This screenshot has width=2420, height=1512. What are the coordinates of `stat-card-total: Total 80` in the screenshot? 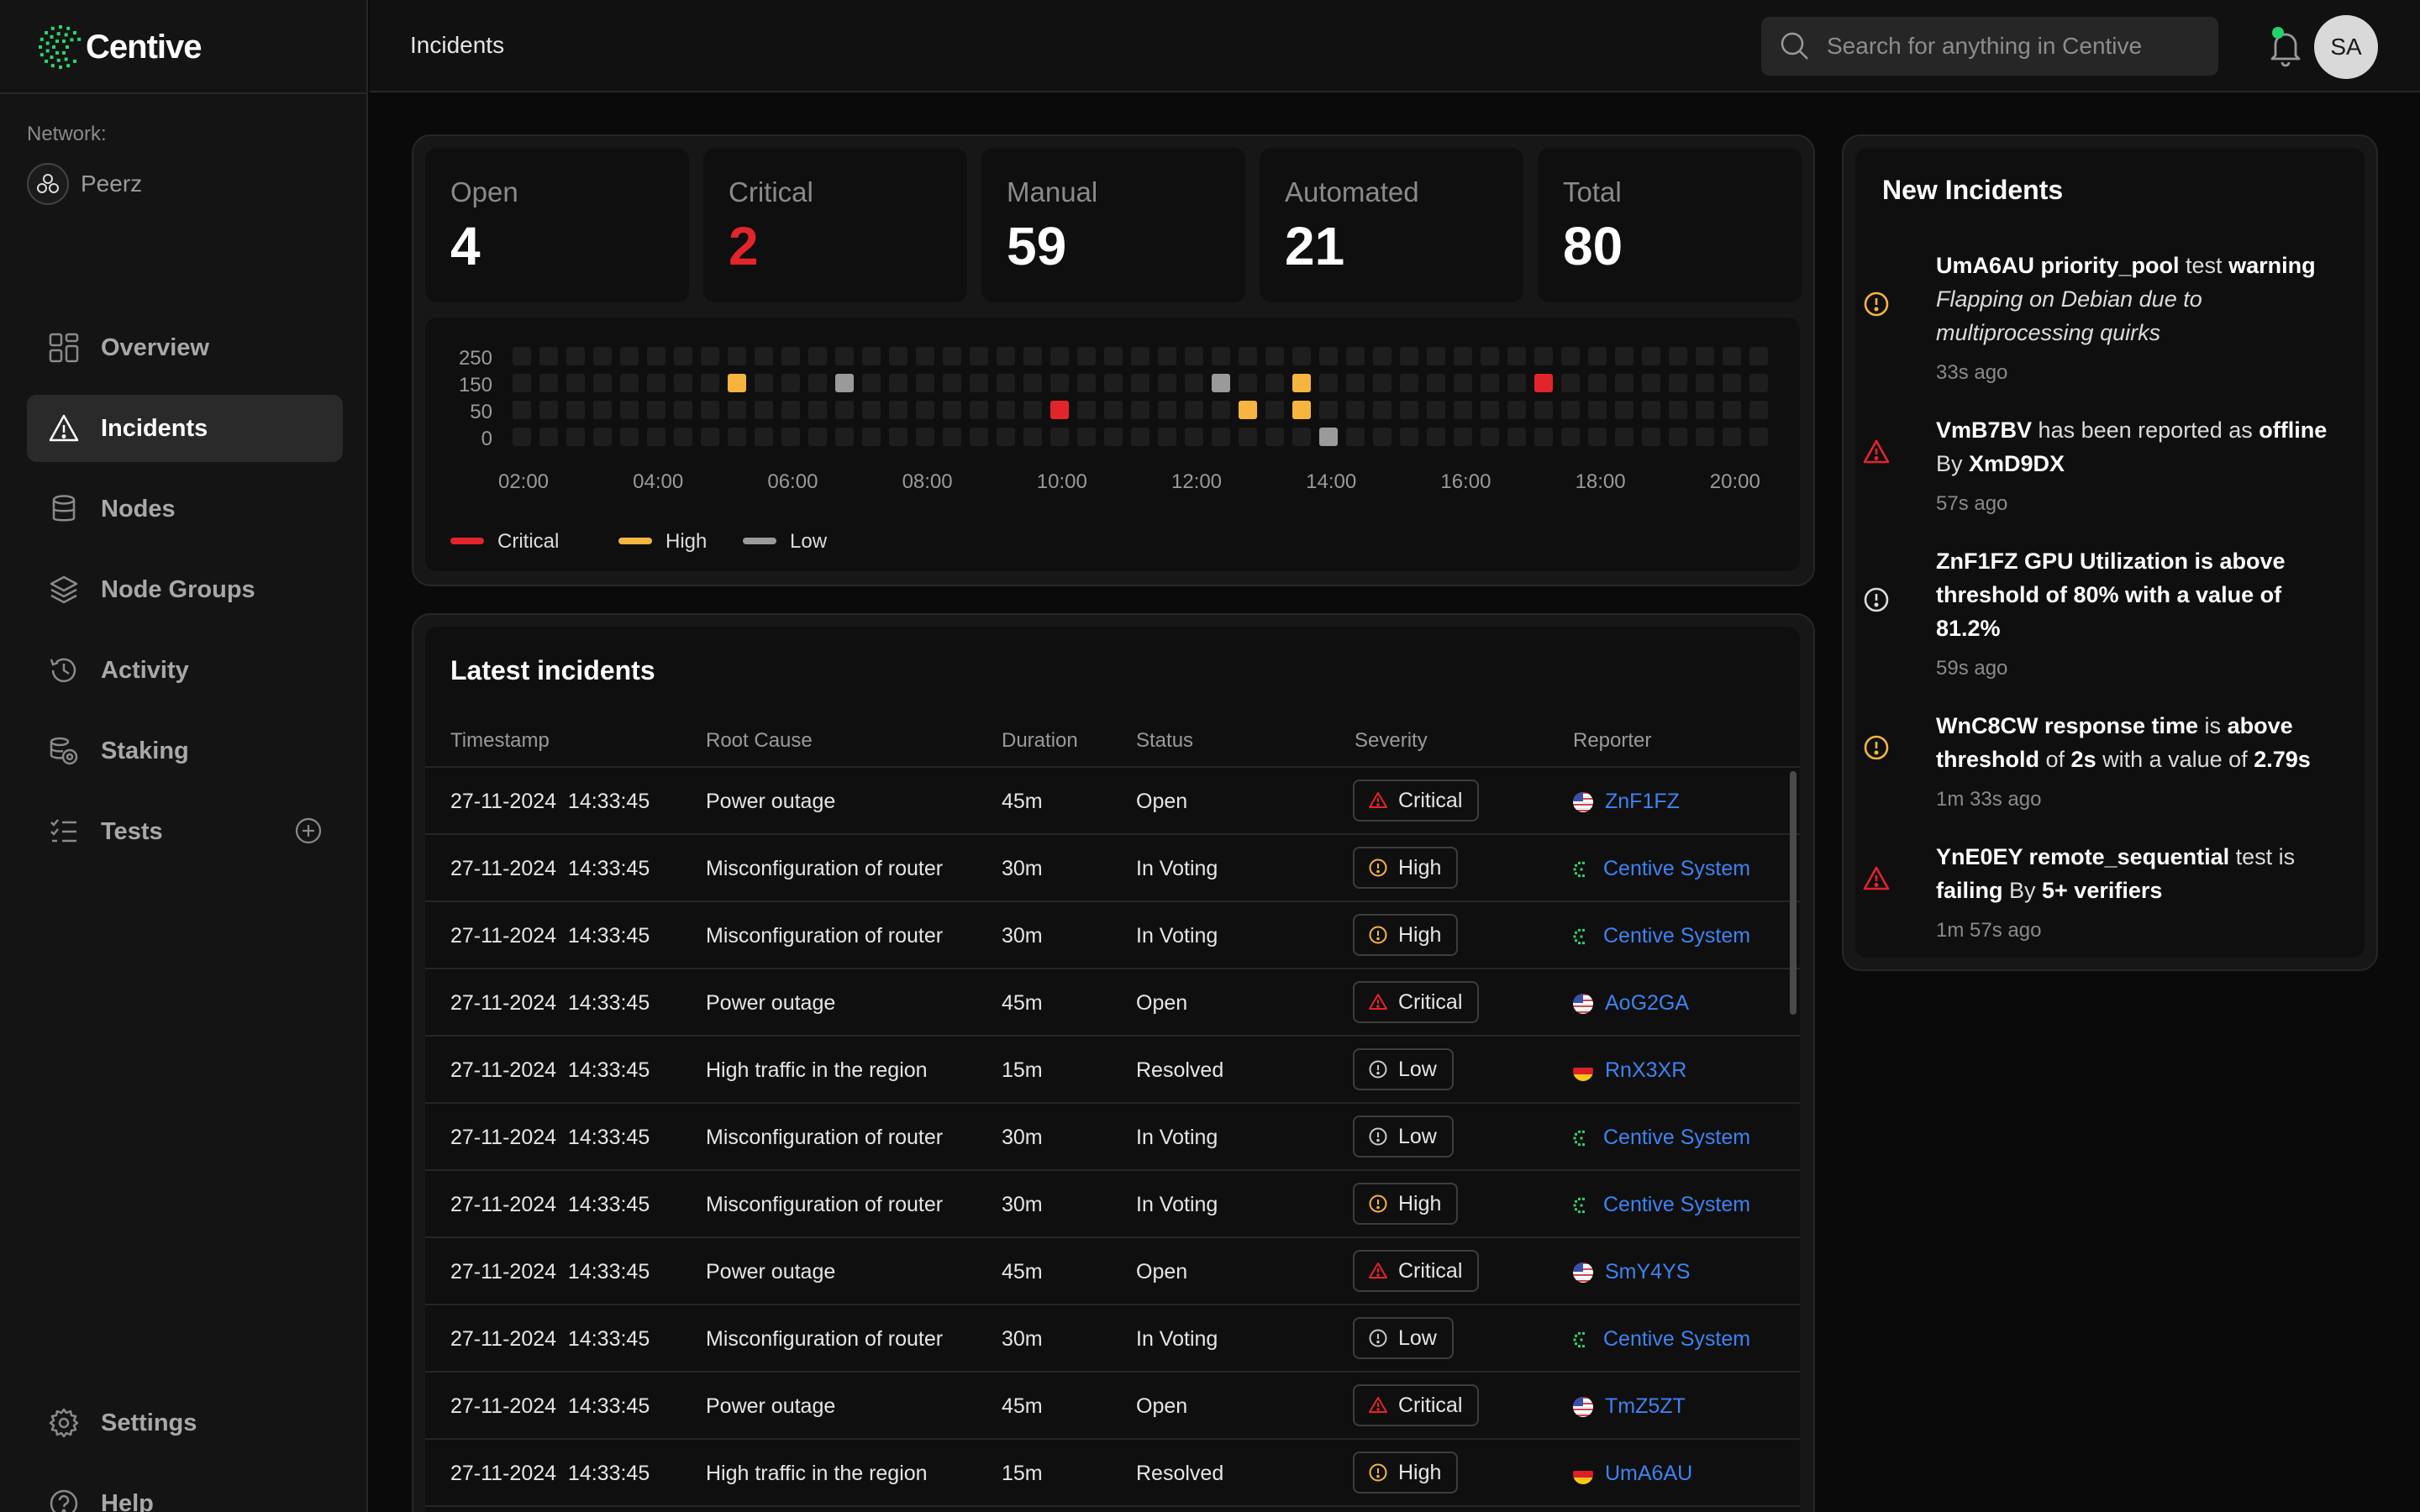 It's located at (1670, 225).